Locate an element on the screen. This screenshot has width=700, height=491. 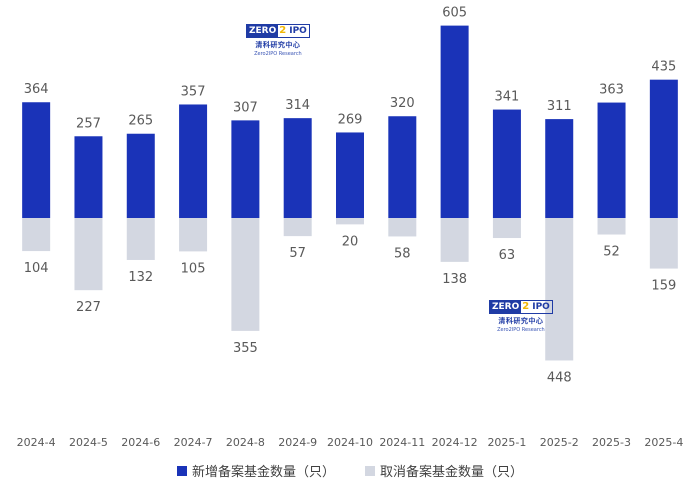
legend-item-added: 新增备案基金数量（只） is located at coordinates (255, 470).